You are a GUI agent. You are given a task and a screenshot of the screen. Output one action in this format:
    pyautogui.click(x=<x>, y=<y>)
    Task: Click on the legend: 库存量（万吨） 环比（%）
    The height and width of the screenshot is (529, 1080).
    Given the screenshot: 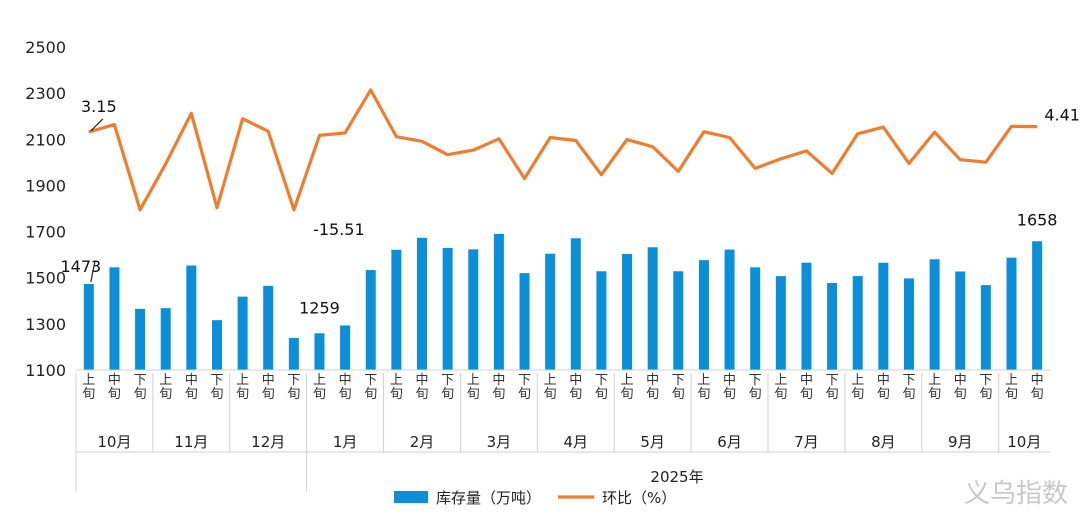 What is the action you would take?
    pyautogui.click(x=535, y=498)
    